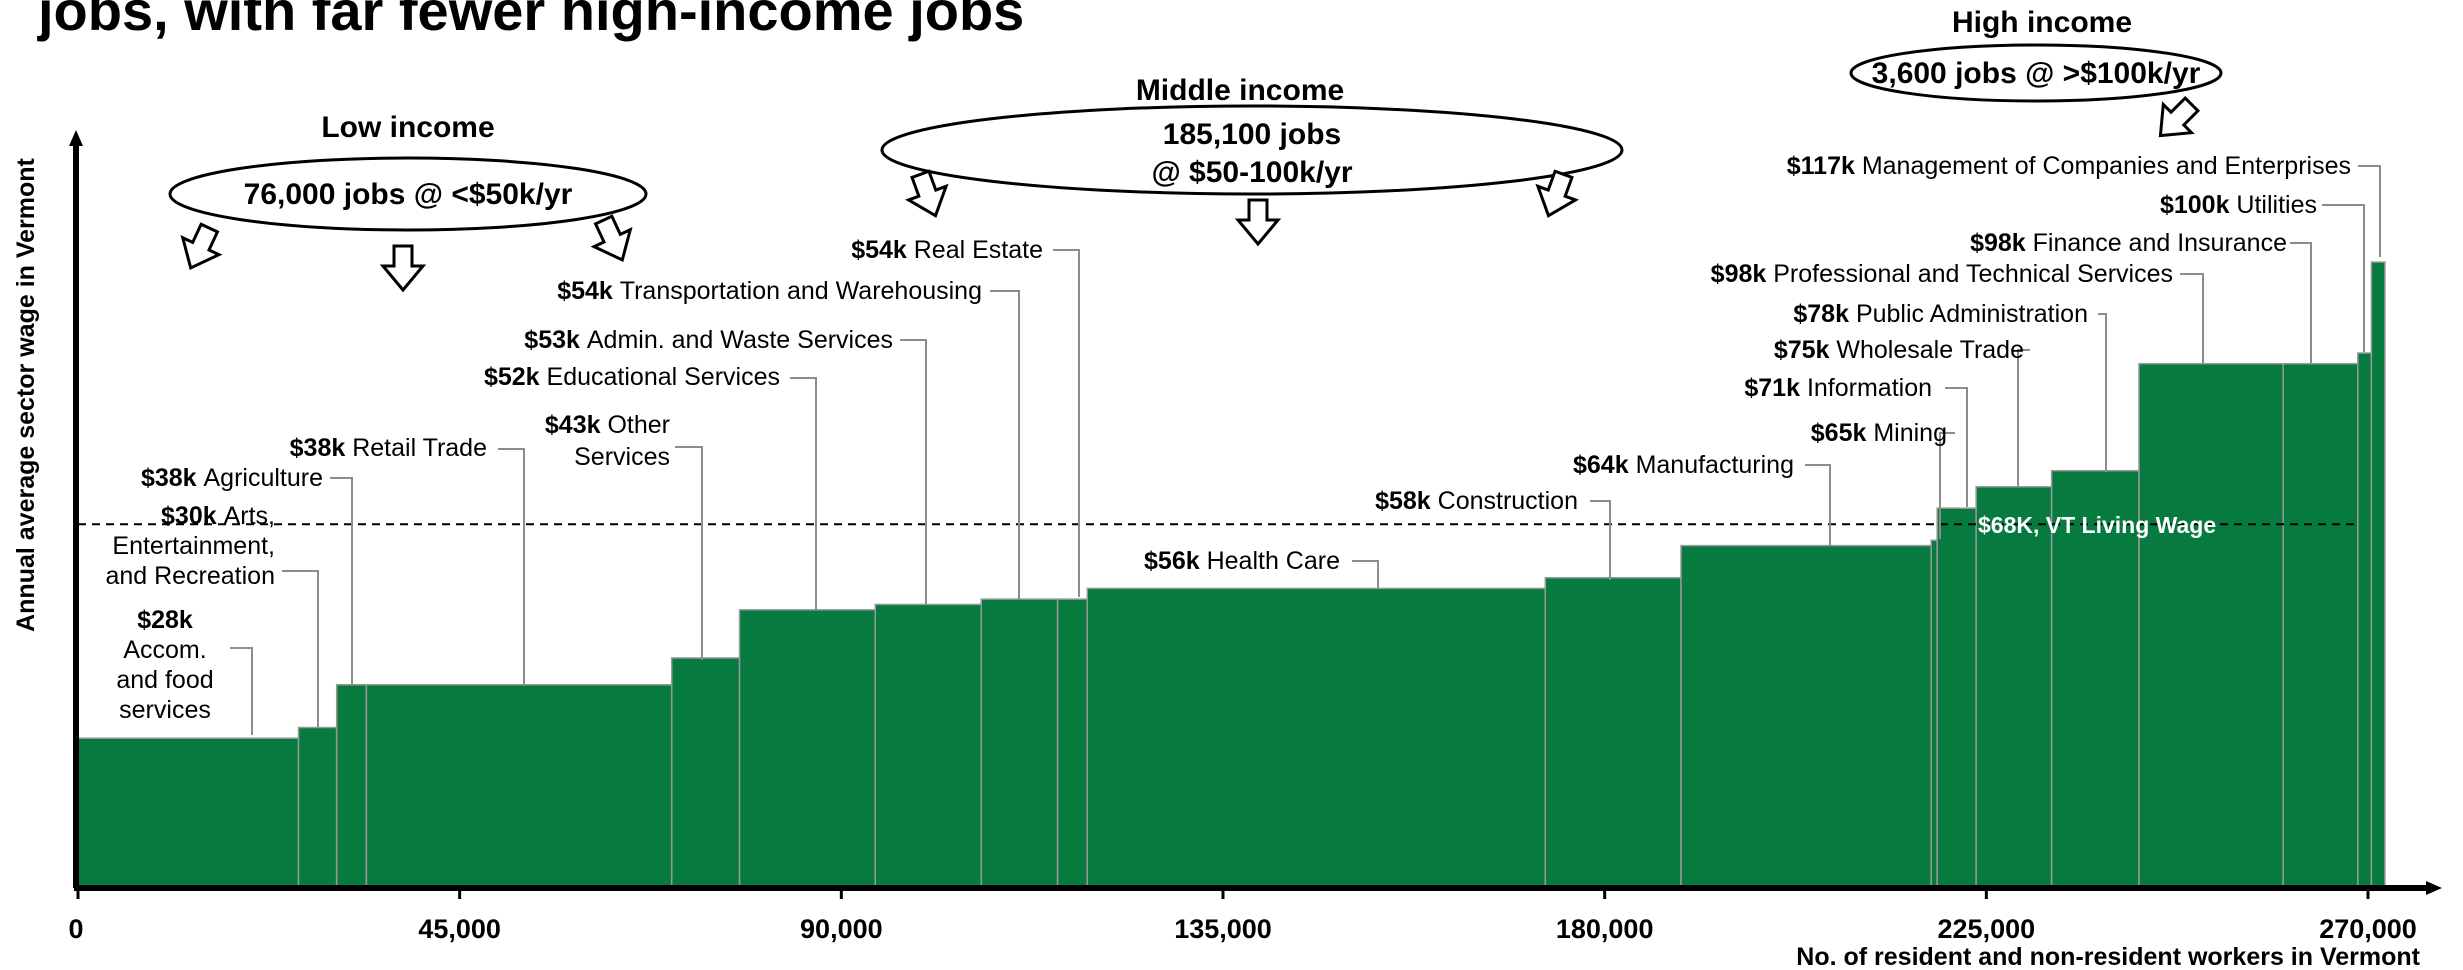 This screenshot has width=2463, height=970. What do you see at coordinates (2369, 211) in the screenshot?
I see `leader-management-of-companies-and-enterprises` at bounding box center [2369, 211].